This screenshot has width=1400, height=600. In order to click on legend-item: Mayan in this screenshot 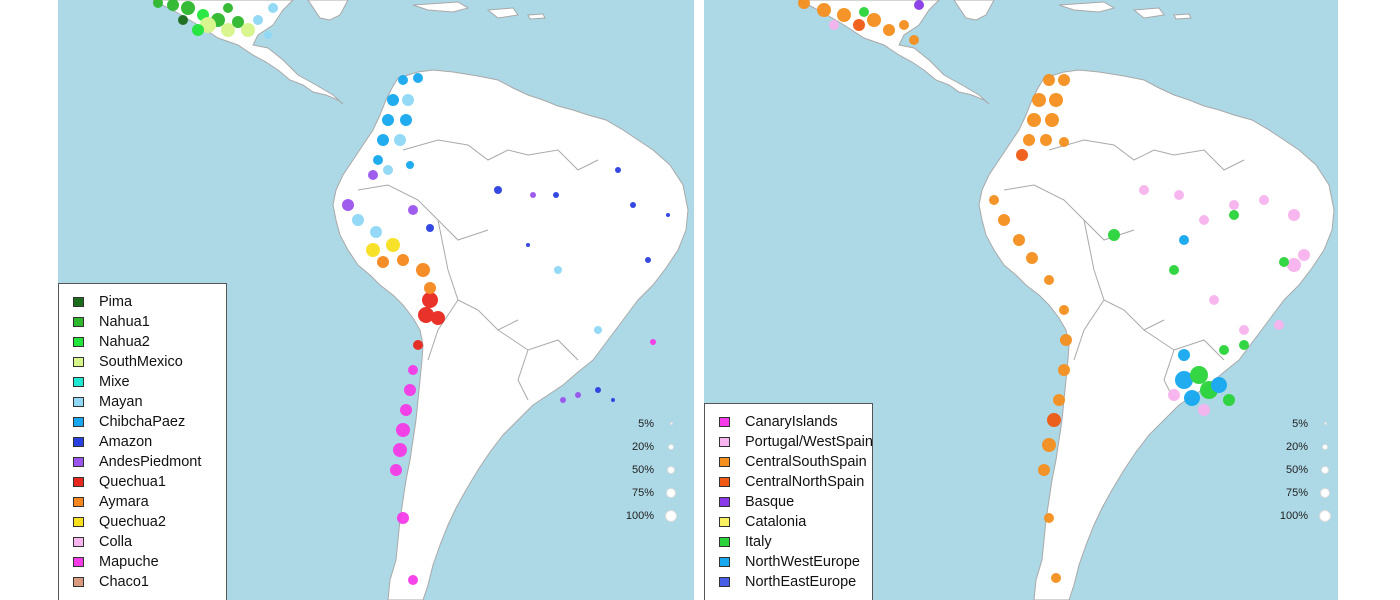, I will do `click(149, 402)`.